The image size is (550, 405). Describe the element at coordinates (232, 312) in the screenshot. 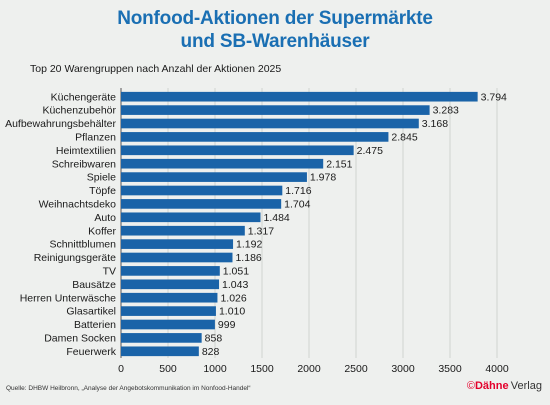

I see `value-label: 1.010` at that location.